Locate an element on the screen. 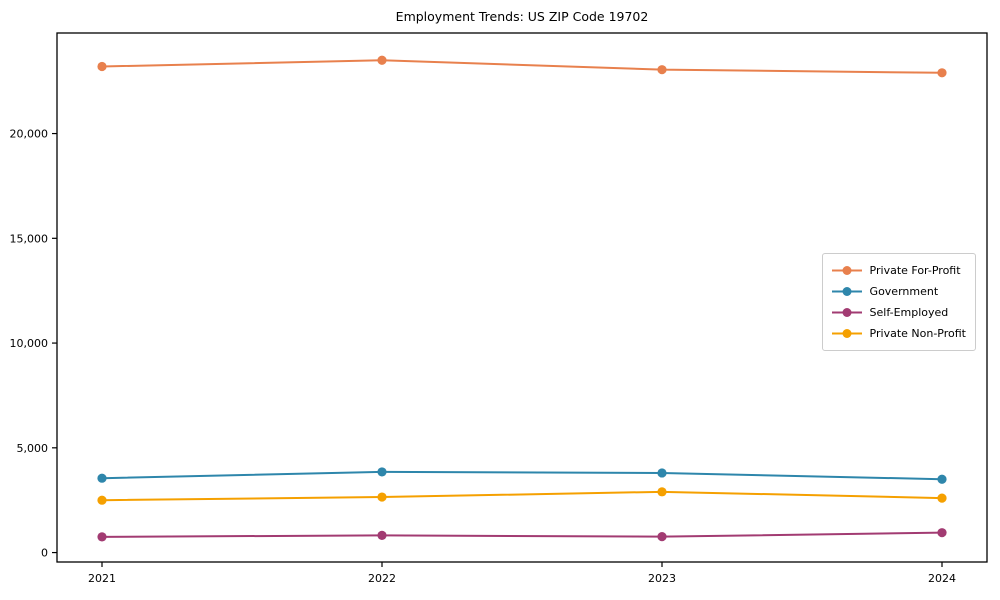 Image resolution: width=1000 pixels, height=600 pixels. y-axis-tick-label: 15,000 is located at coordinates (29, 238).